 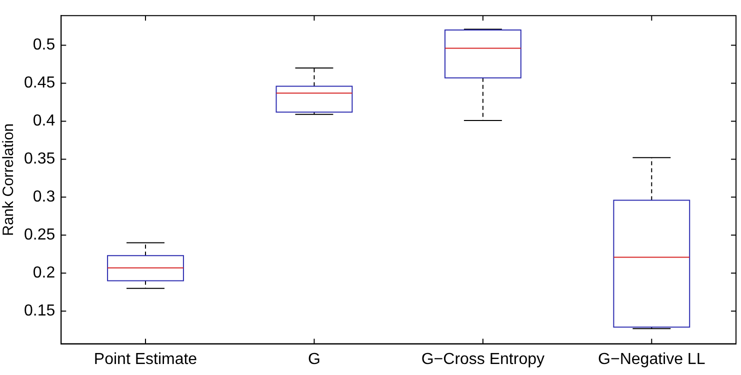 What do you see at coordinates (40, 83) in the screenshot?
I see `y-tick-label: 0.45` at bounding box center [40, 83].